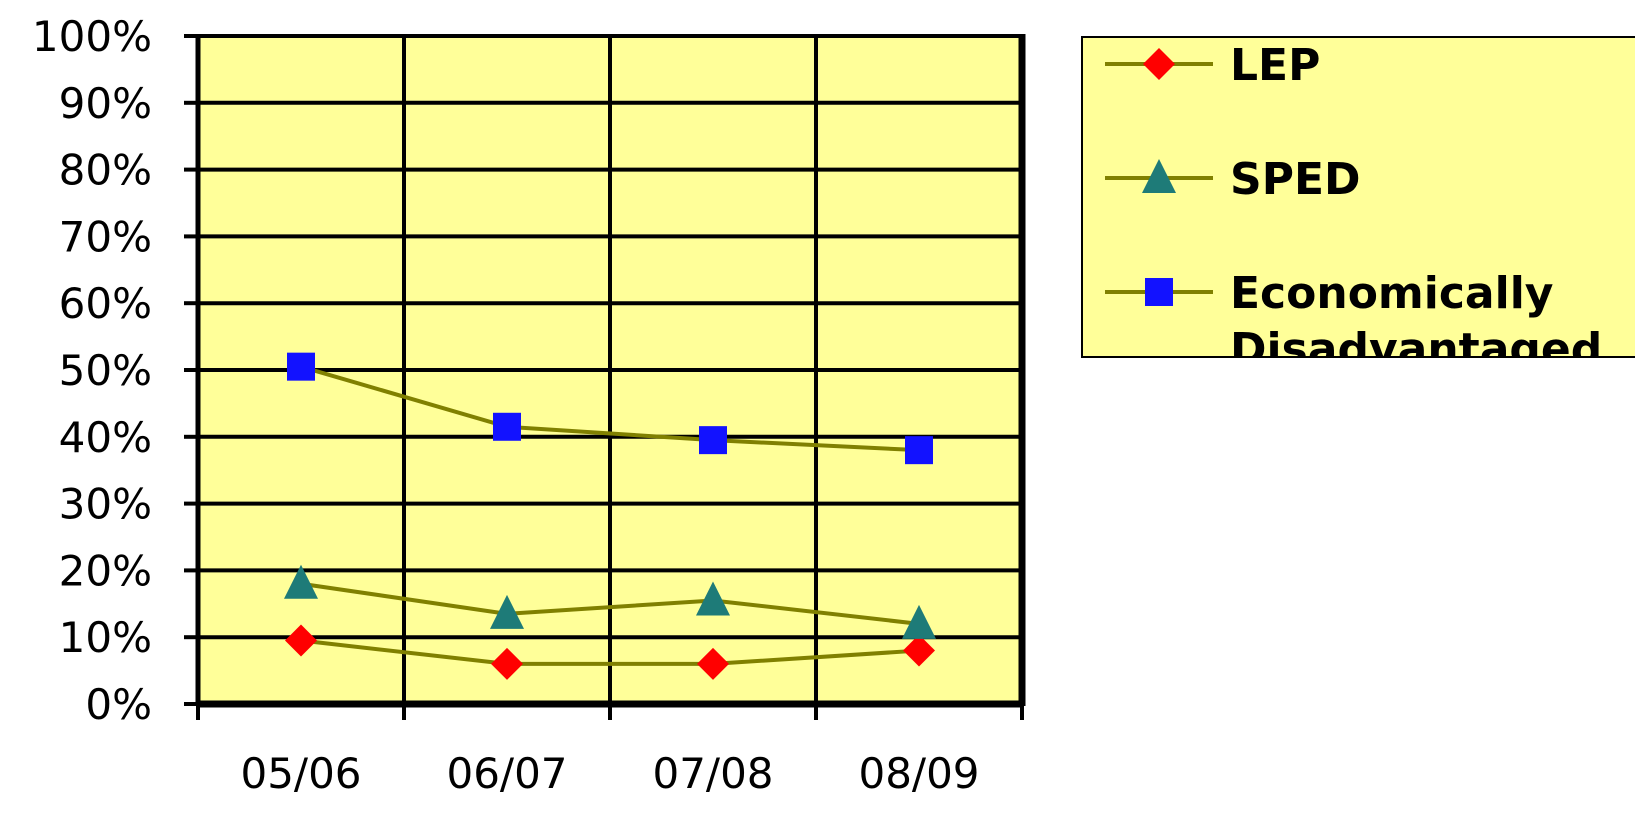  Describe the element at coordinates (105, 170) in the screenshot. I see `y-tick-label: 80%` at that location.